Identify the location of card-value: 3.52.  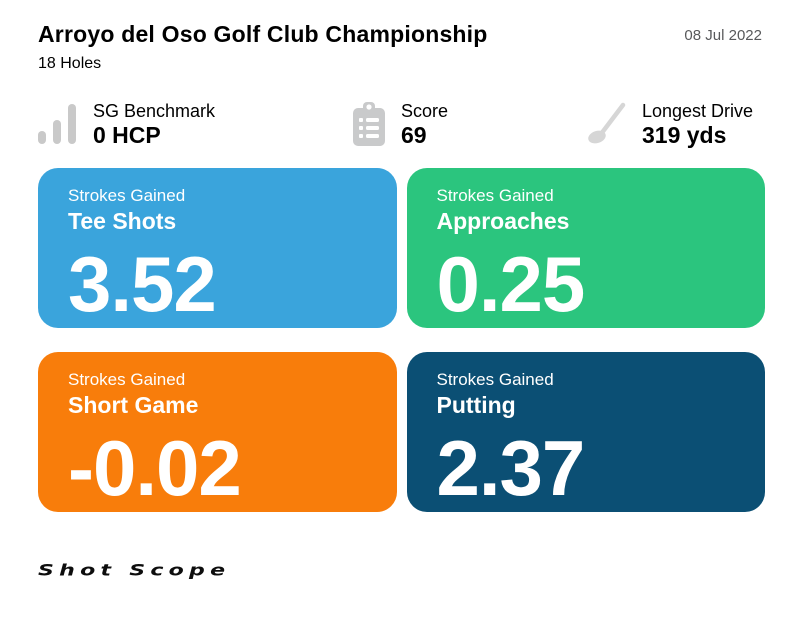
(142, 284).